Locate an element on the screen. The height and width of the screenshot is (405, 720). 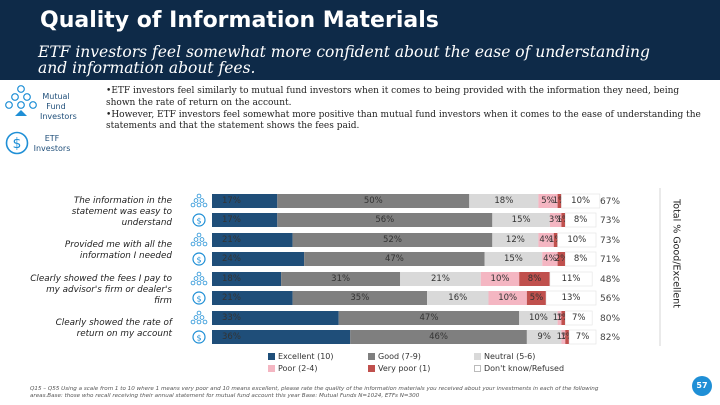
page-title: Quality of Information Materials is located at coordinates (239, 20).